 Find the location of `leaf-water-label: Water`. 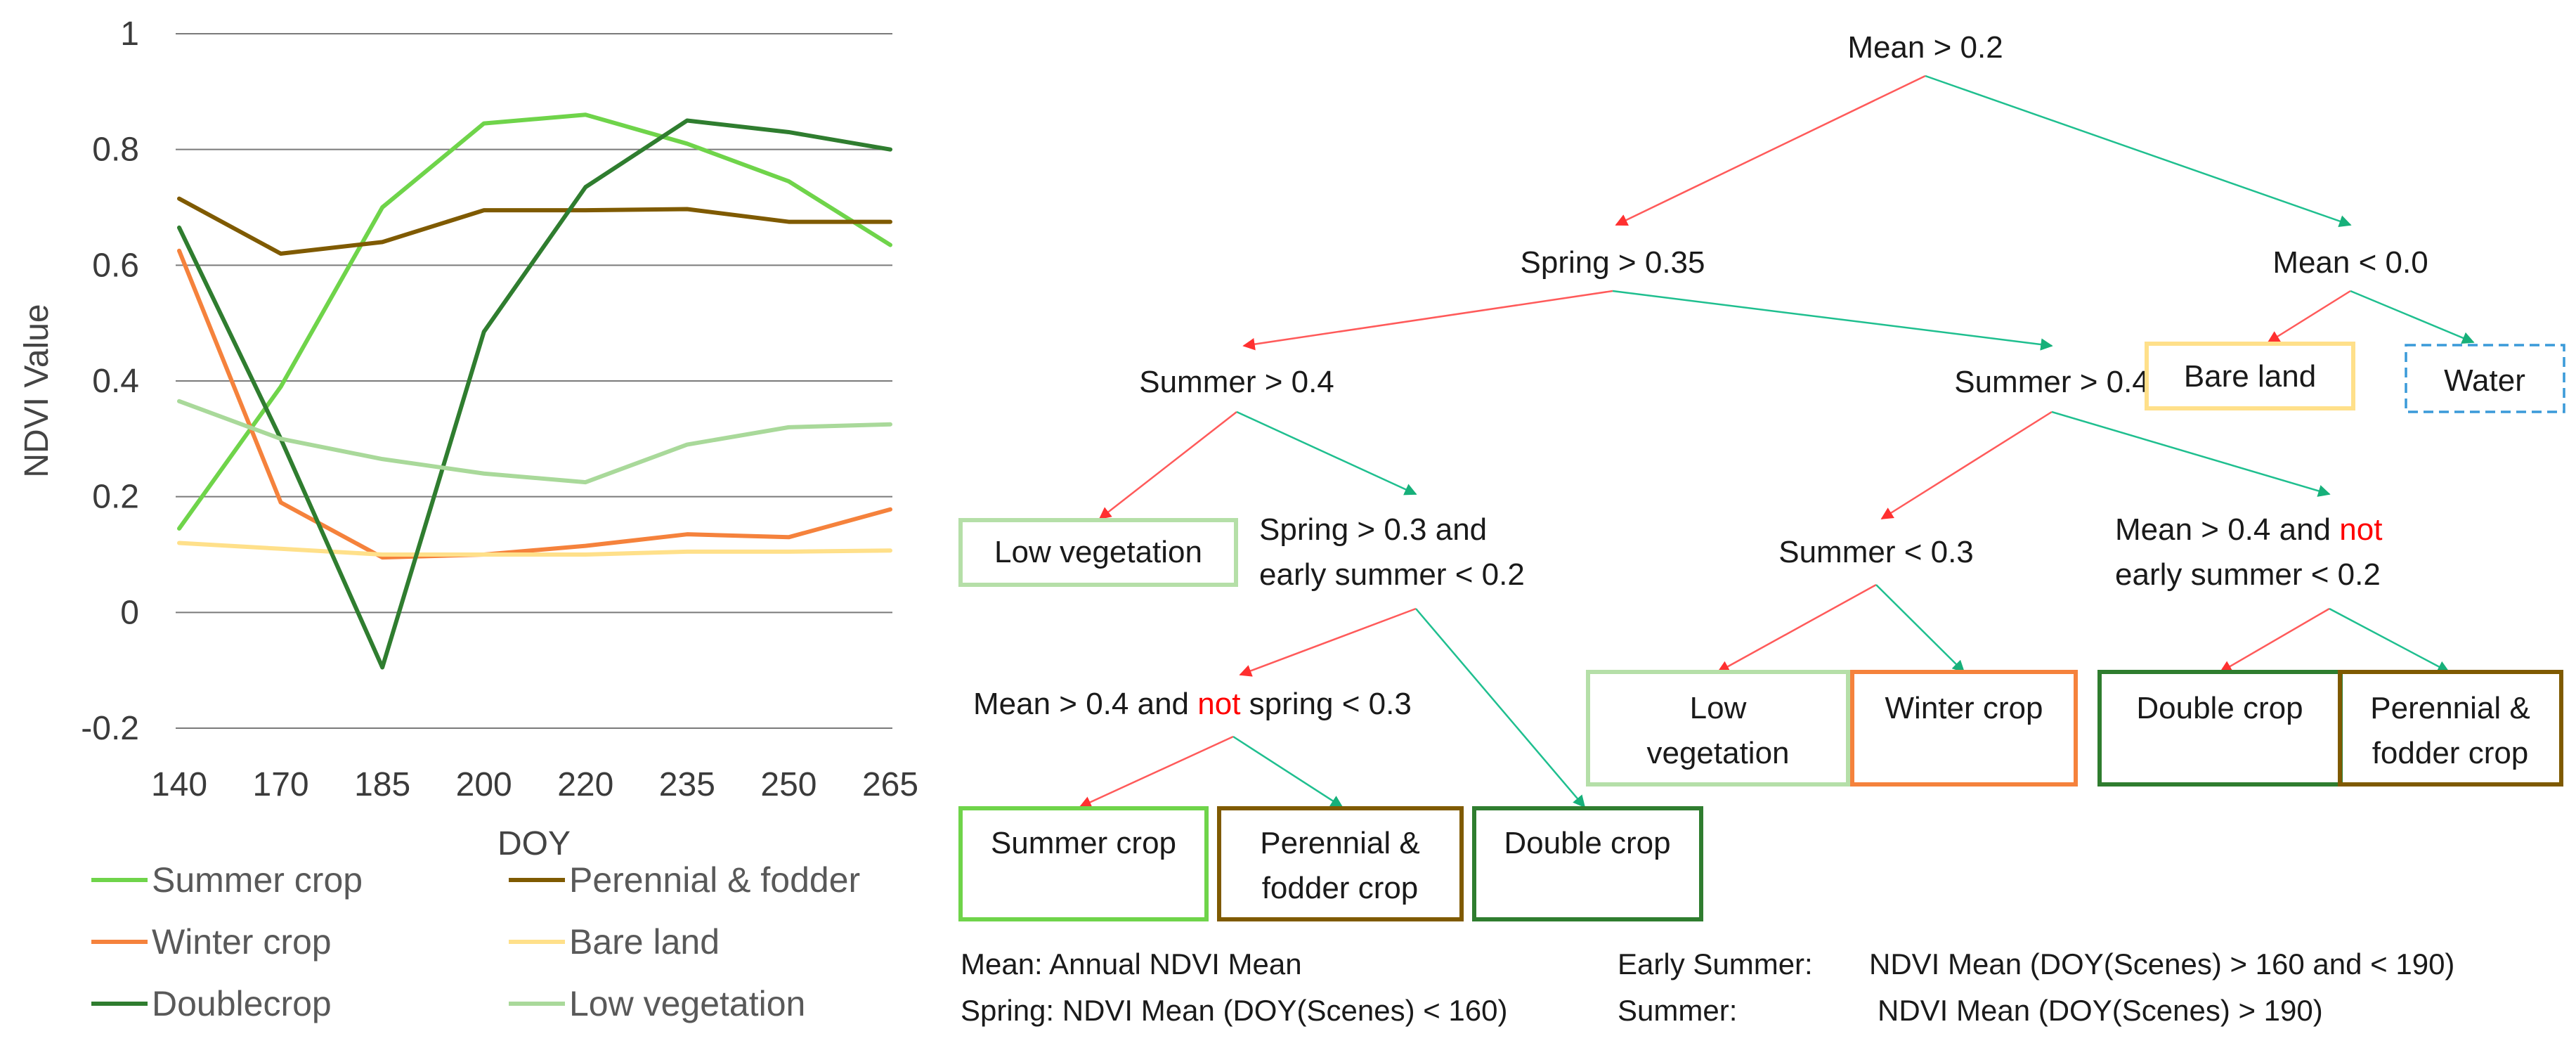

leaf-water-label: Water is located at coordinates (2484, 380).